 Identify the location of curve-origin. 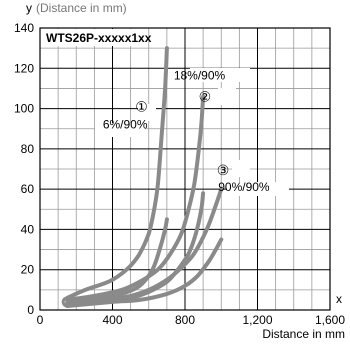
(67, 302).